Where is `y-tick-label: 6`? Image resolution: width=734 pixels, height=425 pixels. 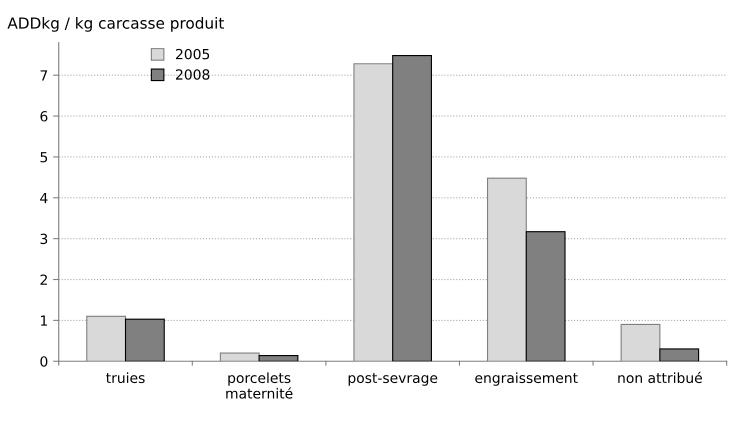
y-tick-label: 6 is located at coordinates (44, 116).